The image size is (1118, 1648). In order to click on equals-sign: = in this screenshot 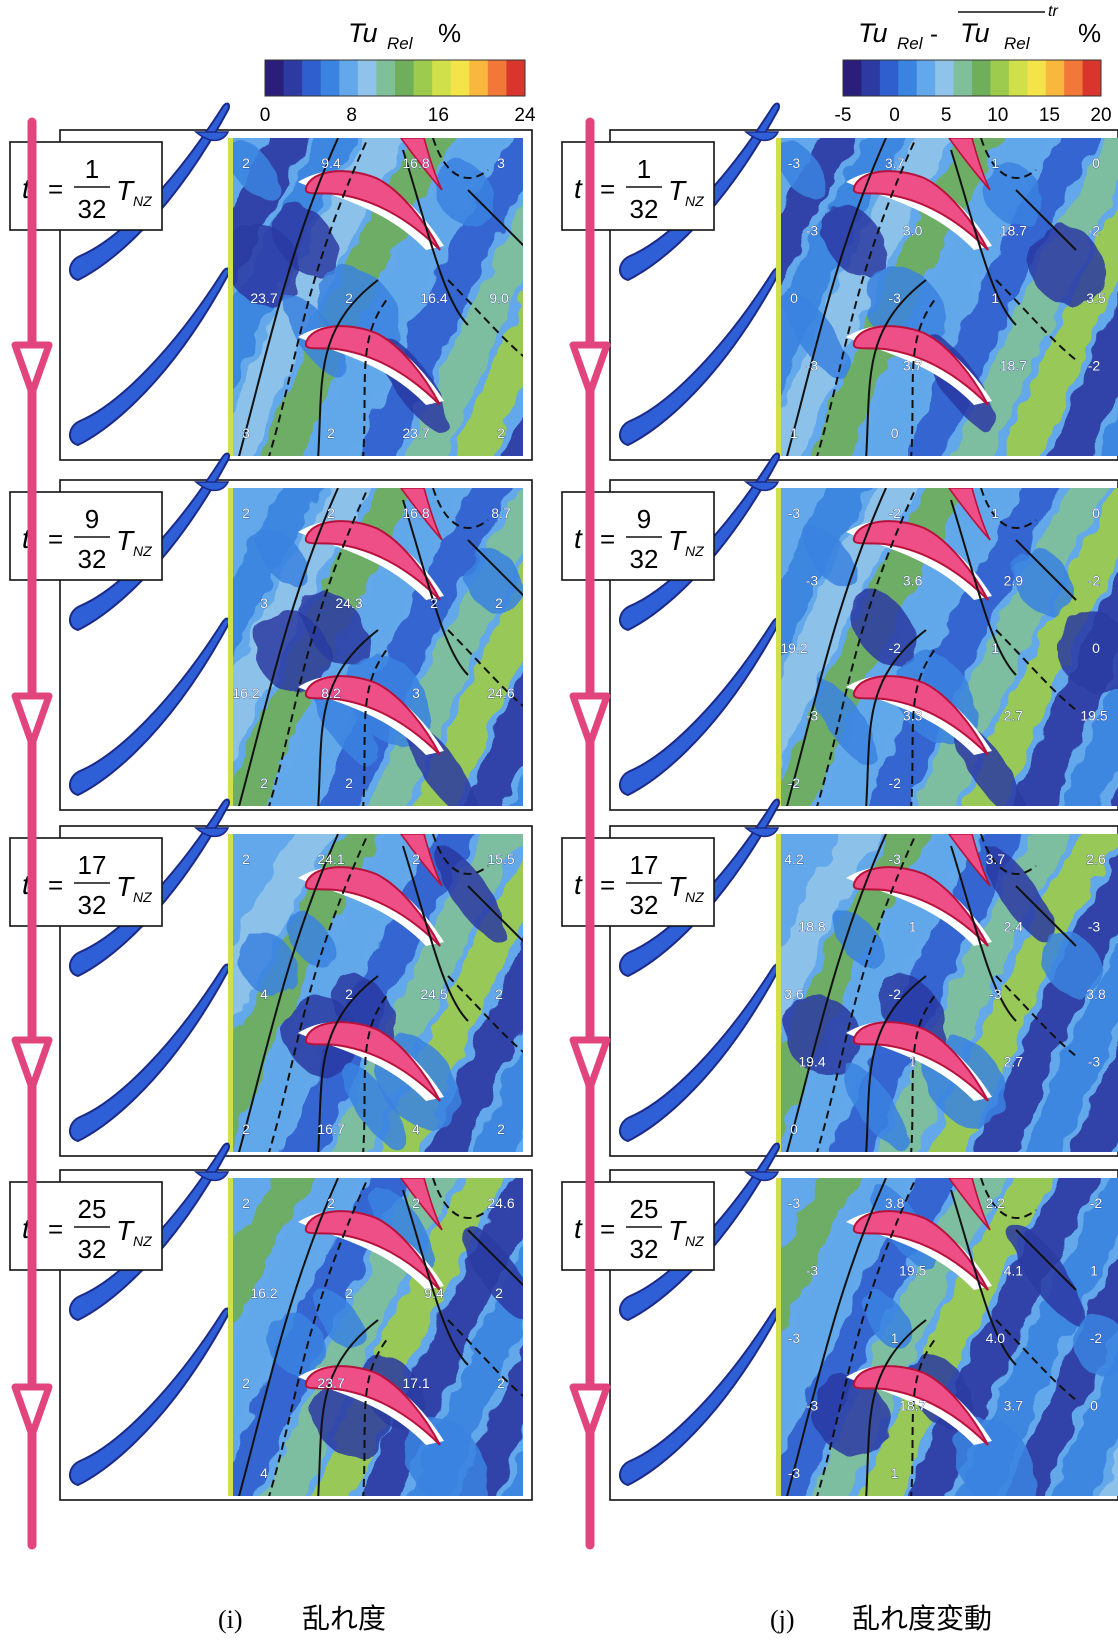, I will do `click(55, 539)`.